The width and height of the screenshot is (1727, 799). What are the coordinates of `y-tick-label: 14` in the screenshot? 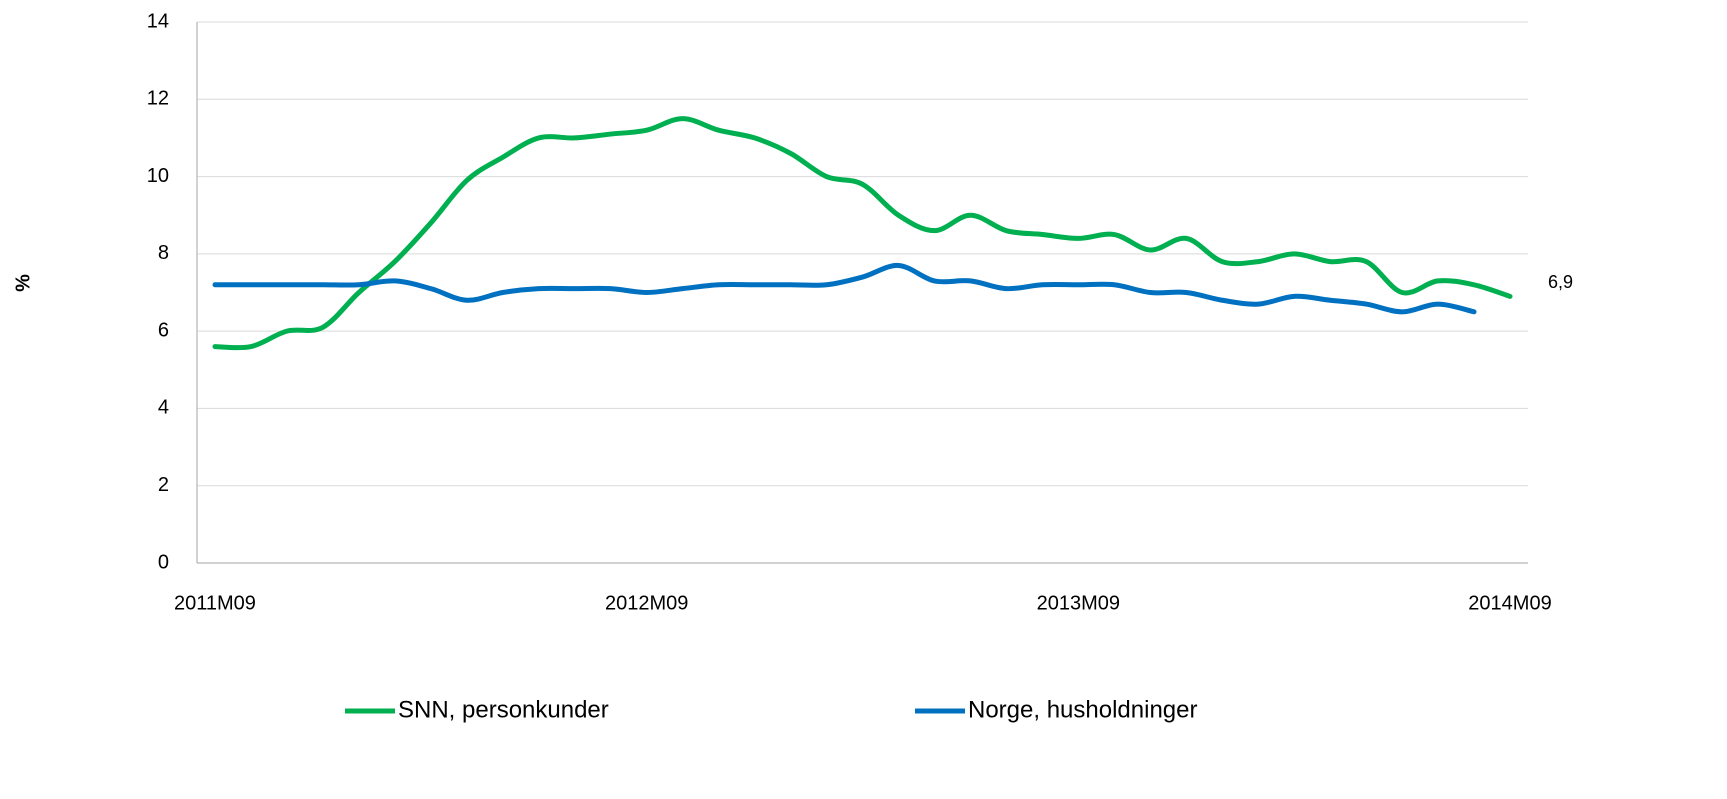 It's located at (158, 21).